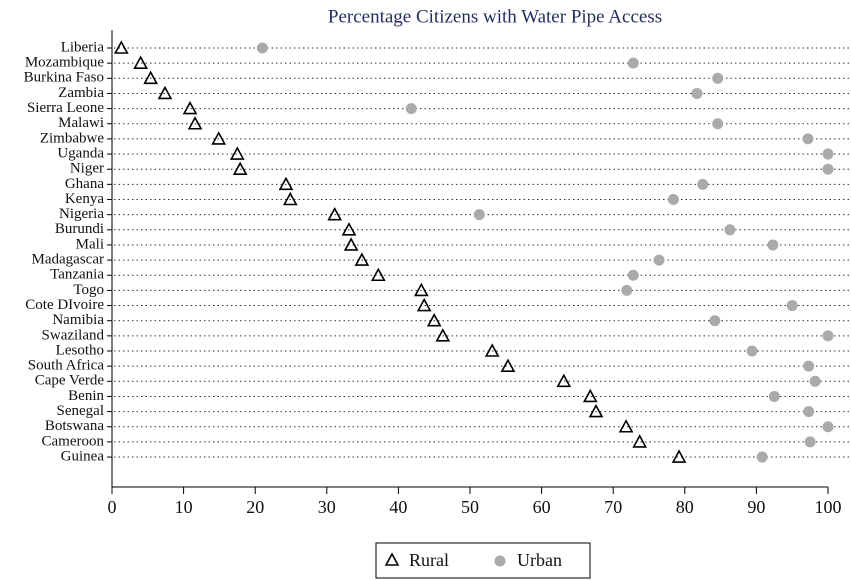 Image resolution: width=851 pixels, height=580 pixels. I want to click on y-tick-label: Nigeria, so click(81, 214).